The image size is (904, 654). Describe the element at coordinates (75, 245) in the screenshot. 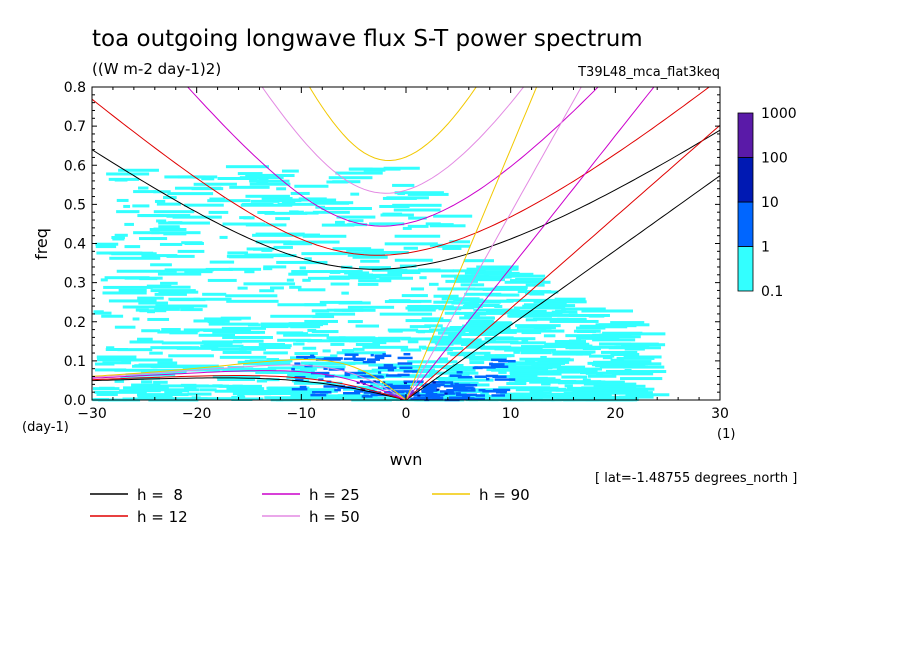

I see `y-tick-label: 0.4` at that location.